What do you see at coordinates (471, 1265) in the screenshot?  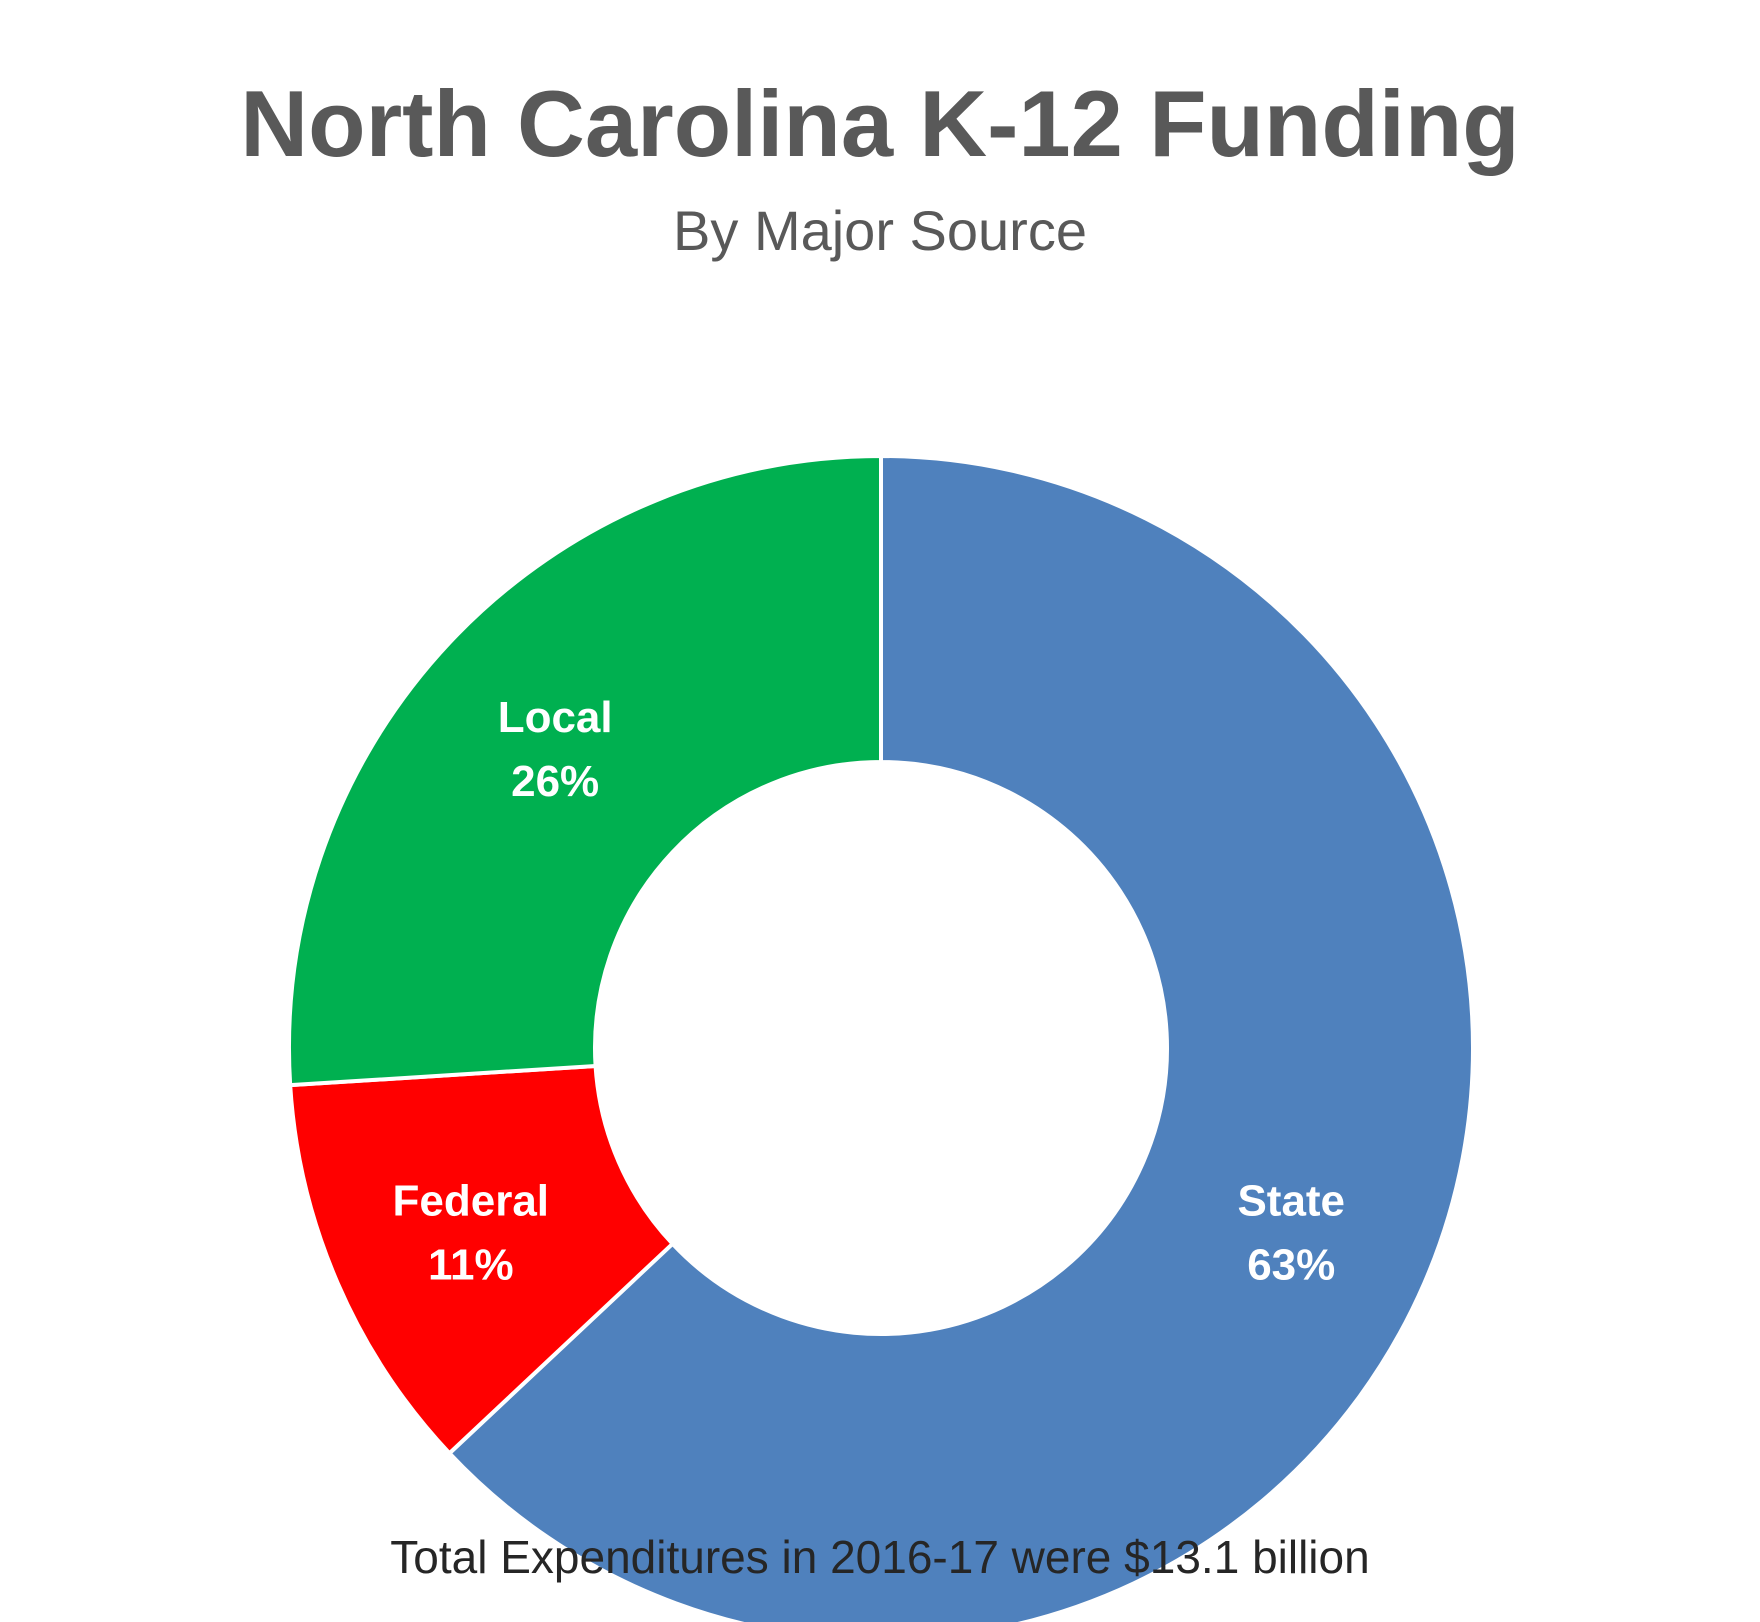 I see `slice-value-federal: 11%` at bounding box center [471, 1265].